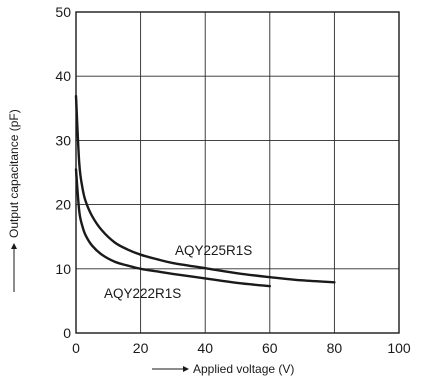 This screenshot has height=379, width=424. Describe the element at coordinates (142, 293) in the screenshot. I see `series-label-aqy222r1s: AQY222R1S` at that location.